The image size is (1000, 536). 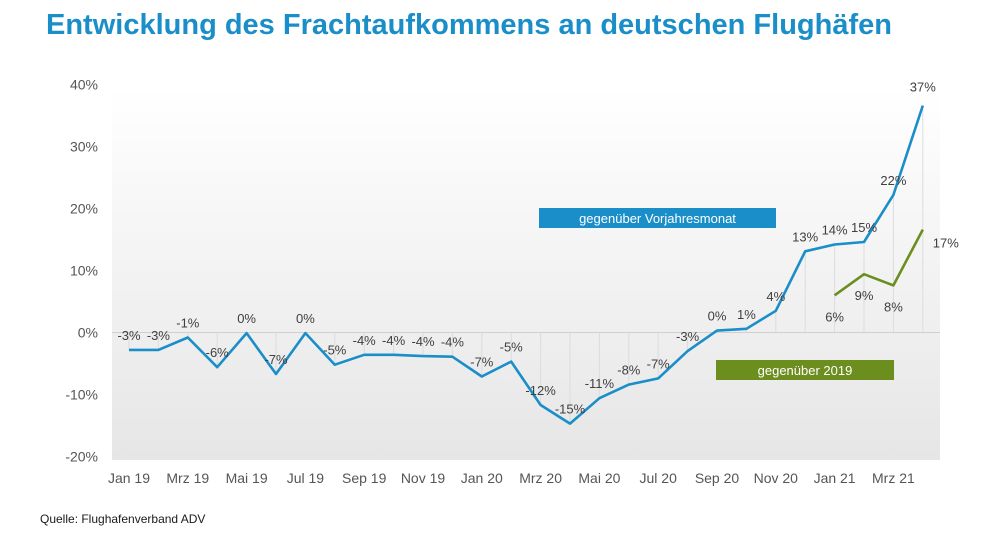 I want to click on y-tick-label: 20%, so click(x=84, y=209).